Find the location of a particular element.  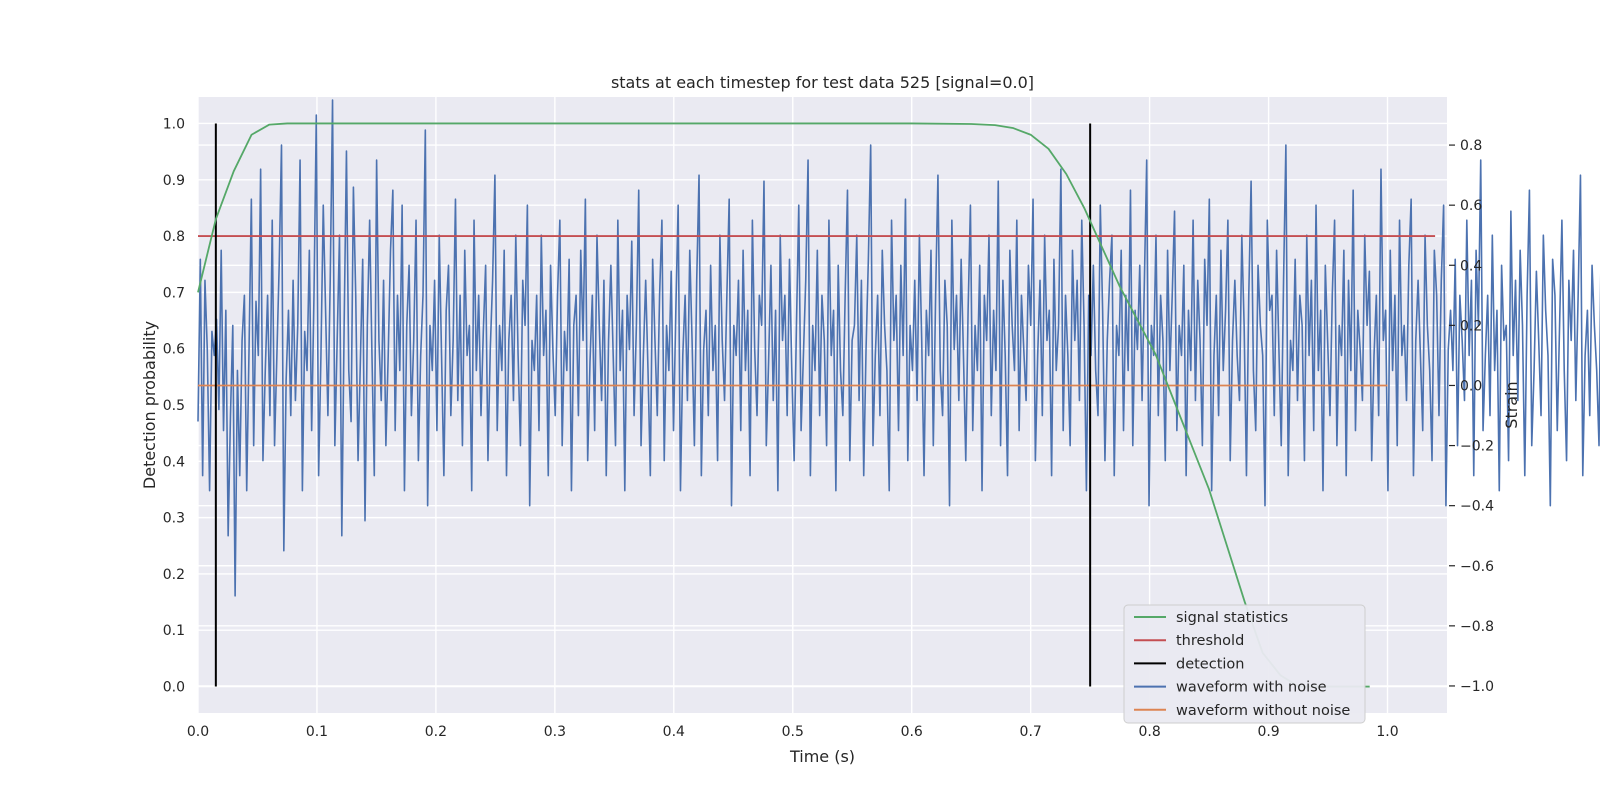

x-tick-label: 0.7 is located at coordinates (1031, 732).